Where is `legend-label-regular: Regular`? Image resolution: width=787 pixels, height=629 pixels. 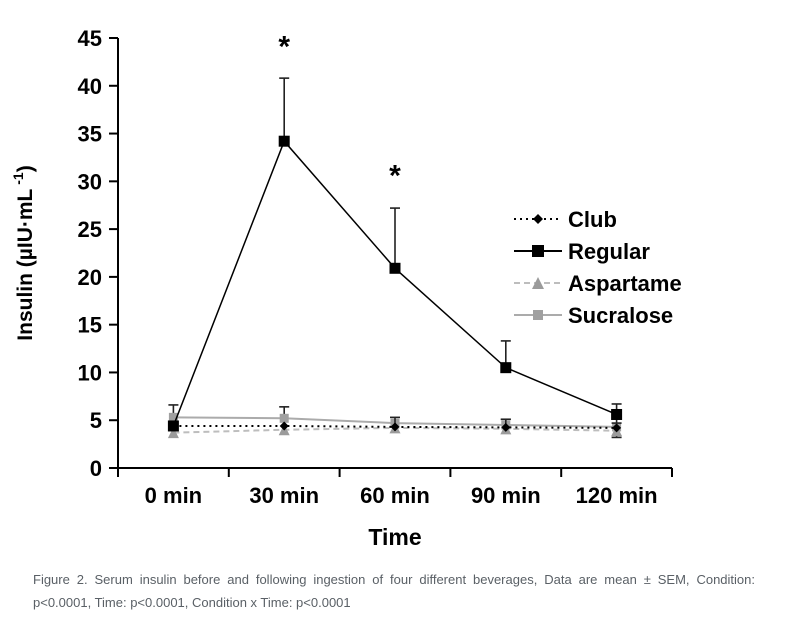 legend-label-regular: Regular is located at coordinates (609, 251).